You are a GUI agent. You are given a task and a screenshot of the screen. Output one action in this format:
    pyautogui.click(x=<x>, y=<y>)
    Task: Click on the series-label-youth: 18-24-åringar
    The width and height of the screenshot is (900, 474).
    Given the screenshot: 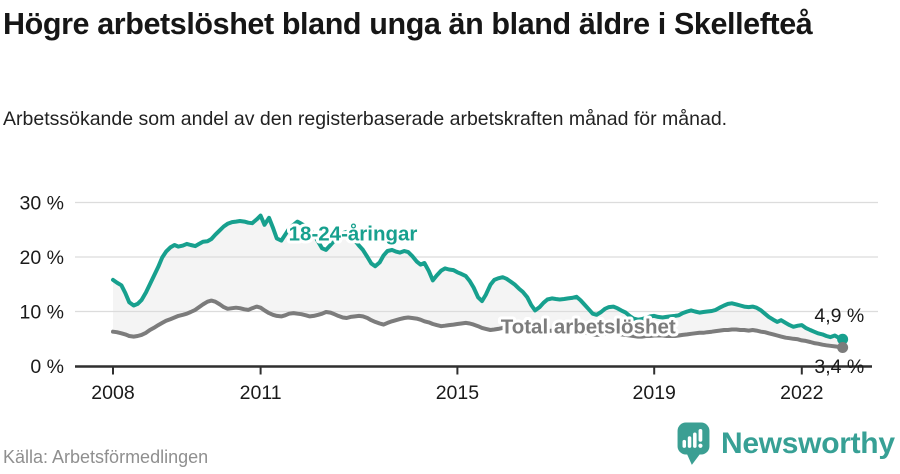 What is the action you would take?
    pyautogui.click(x=353, y=234)
    